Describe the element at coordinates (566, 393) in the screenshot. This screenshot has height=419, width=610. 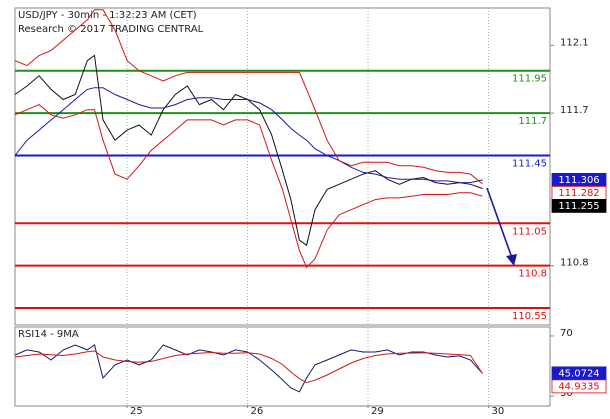
I see `y-tick-label: 30` at that location.